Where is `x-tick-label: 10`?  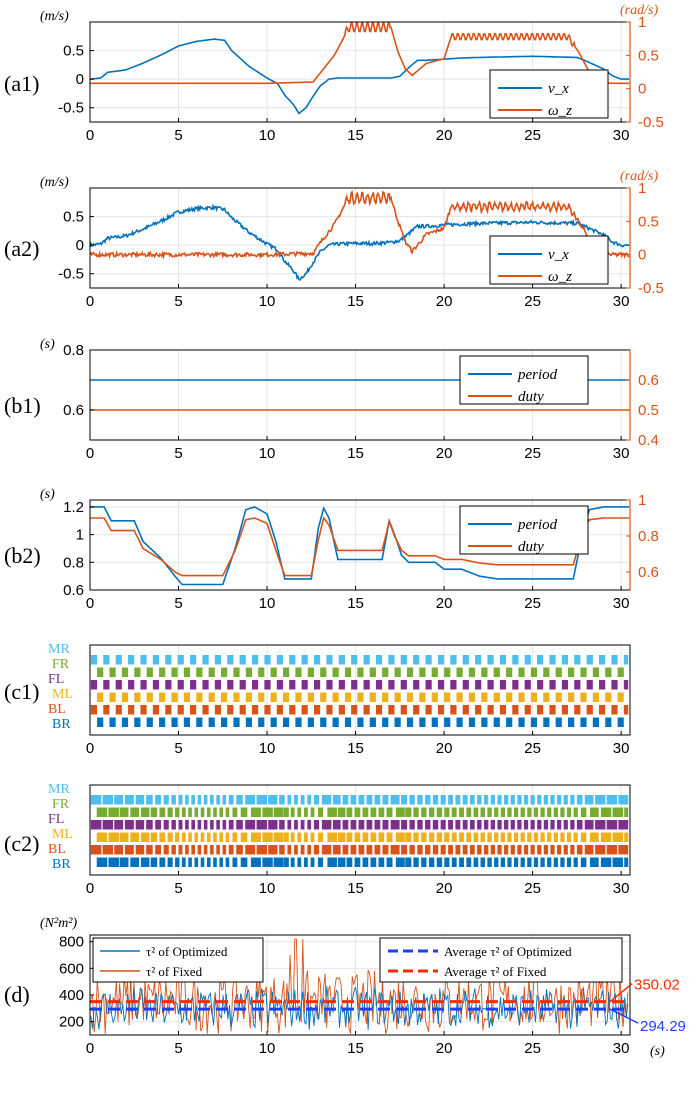 x-tick-label: 10 is located at coordinates (267, 748).